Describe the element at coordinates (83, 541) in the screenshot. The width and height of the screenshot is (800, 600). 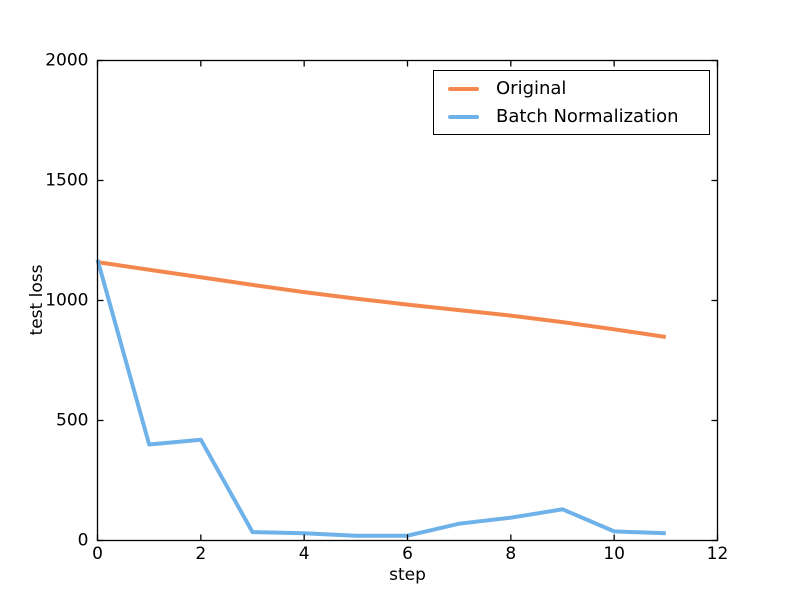
I see `y-tick-label: 0` at that location.